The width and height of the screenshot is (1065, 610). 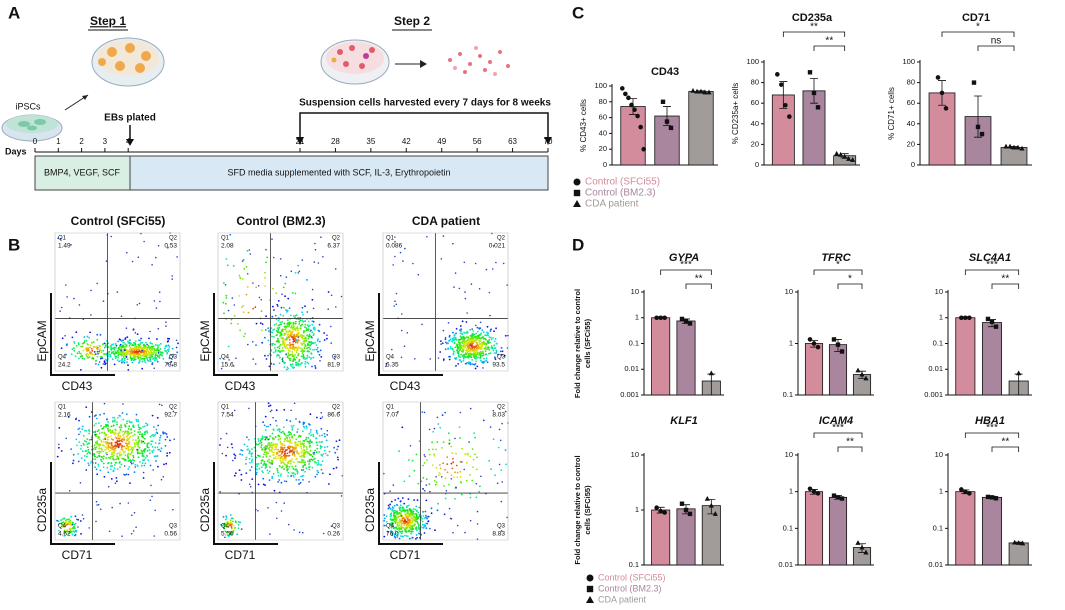 What do you see at coordinates (755, 102) in the screenshot?
I see `y-tick-label: 60` at bounding box center [755, 102].